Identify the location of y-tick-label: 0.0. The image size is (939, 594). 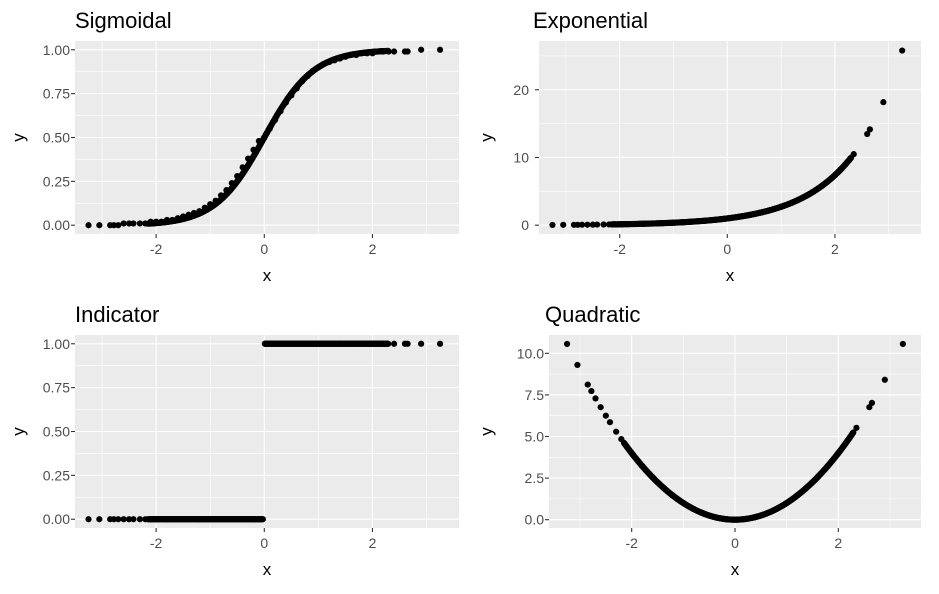
(535, 520).